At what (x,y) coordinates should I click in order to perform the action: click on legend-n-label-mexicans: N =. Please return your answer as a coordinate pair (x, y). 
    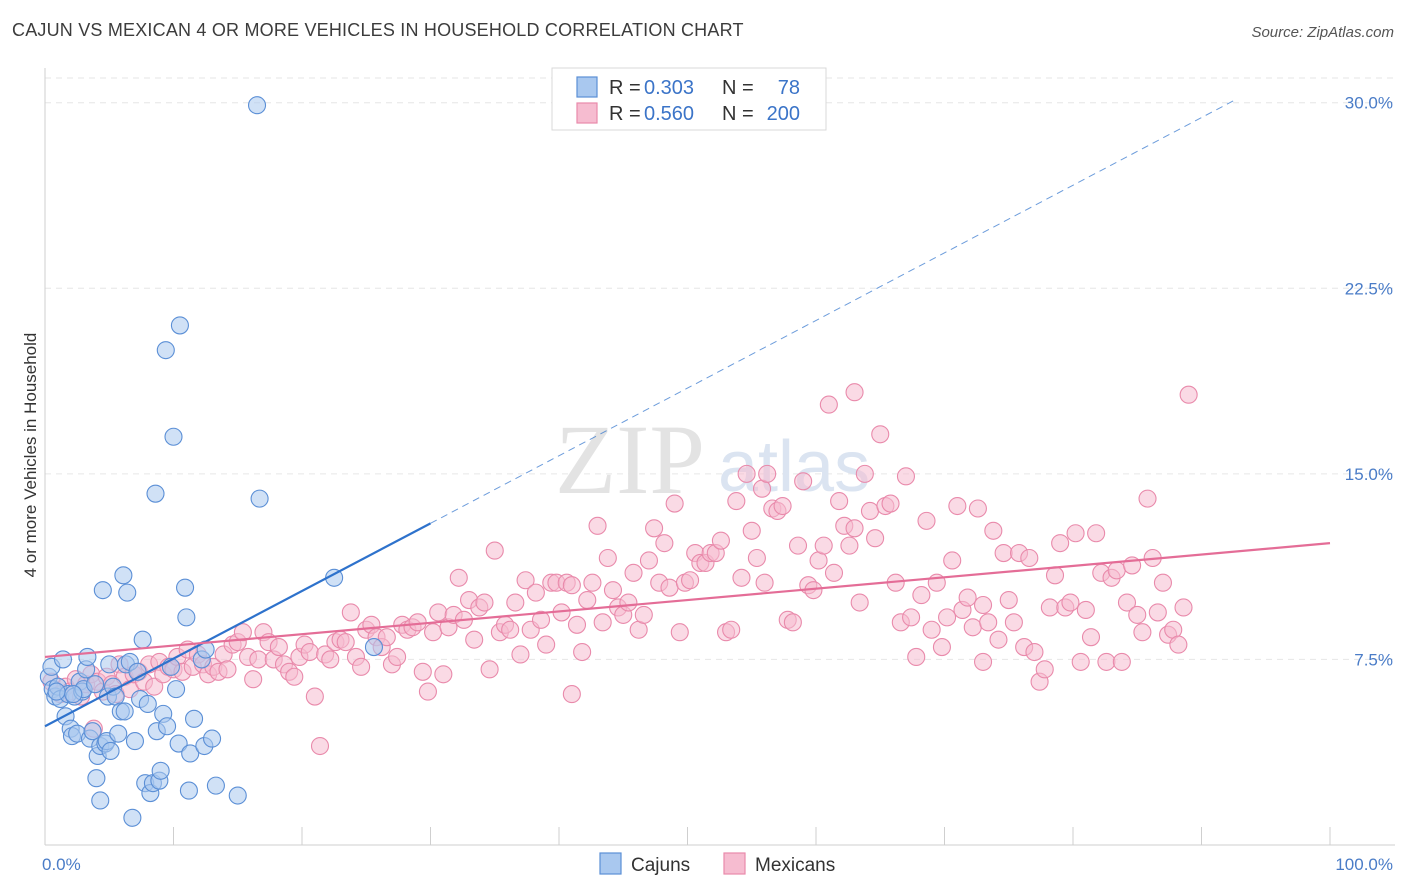
    Looking at the image, I should click on (738, 114).